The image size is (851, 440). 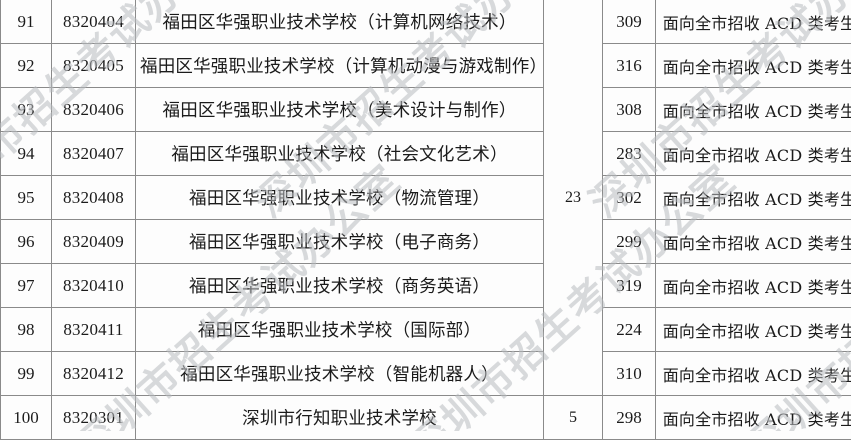 I want to click on cell-score: 309, so click(x=629, y=22).